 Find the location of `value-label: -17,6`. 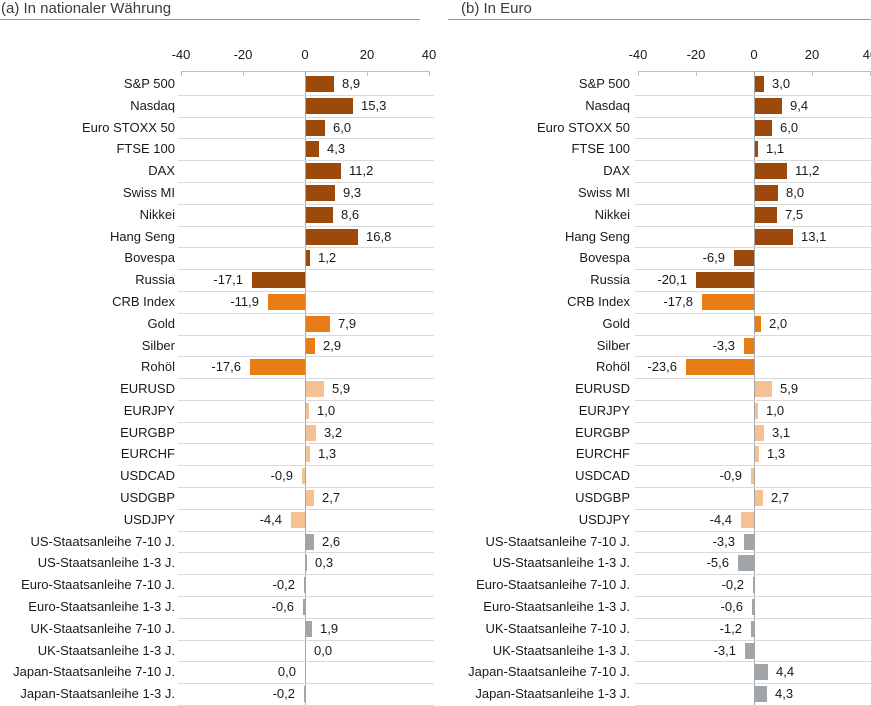

value-label: -17,6 is located at coordinates (226, 367).